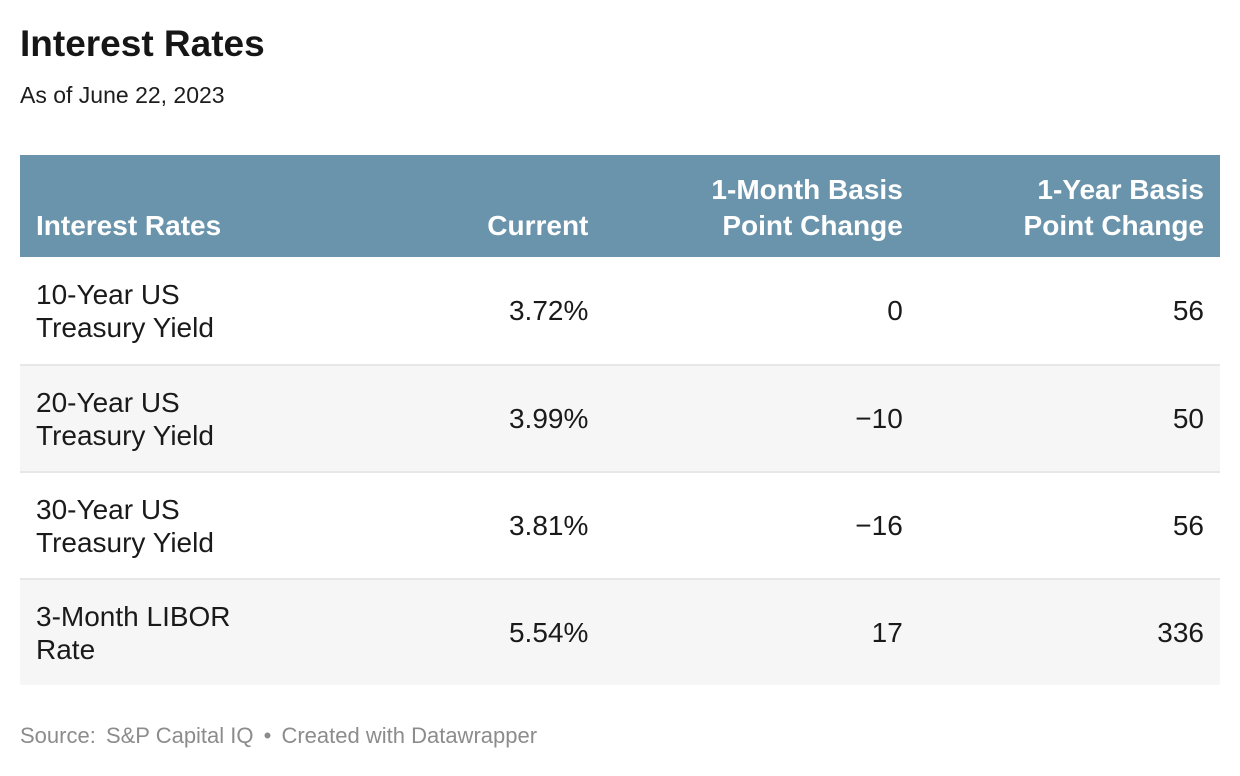 This screenshot has width=1240, height=776. Describe the element at coordinates (895, 310) in the screenshot. I see `cell-1-month-change: 0` at that location.